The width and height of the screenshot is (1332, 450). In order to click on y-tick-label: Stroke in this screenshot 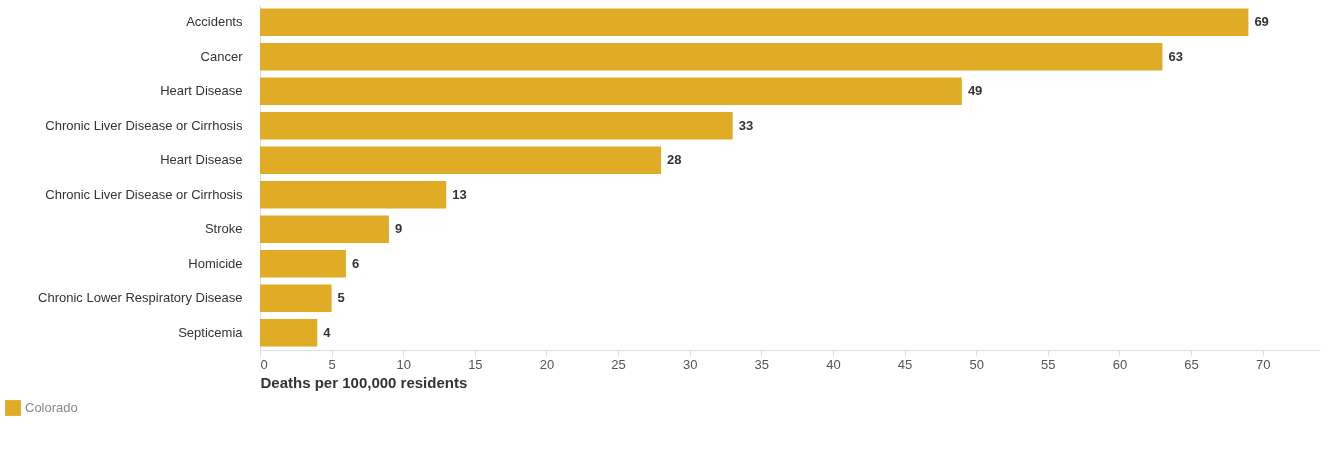, I will do `click(223, 229)`.